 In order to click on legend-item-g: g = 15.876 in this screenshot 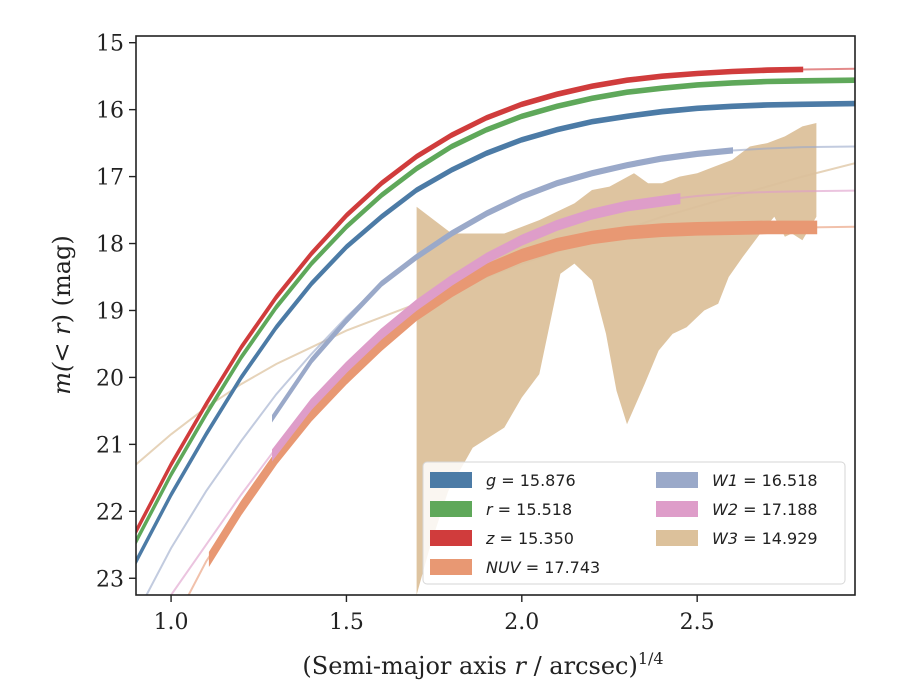, I will do `click(503, 480)`.